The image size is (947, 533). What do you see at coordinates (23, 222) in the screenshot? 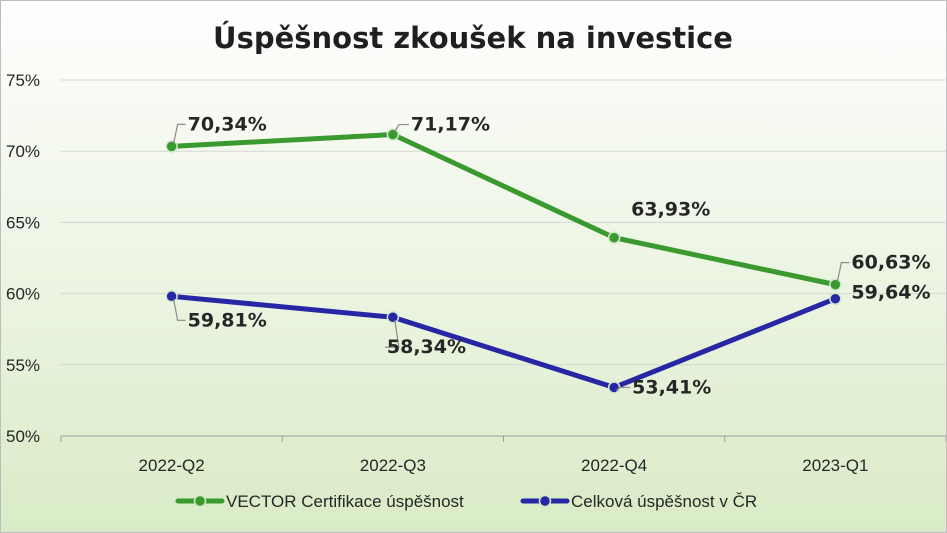
I see `y-tick-label: 65%` at bounding box center [23, 222].